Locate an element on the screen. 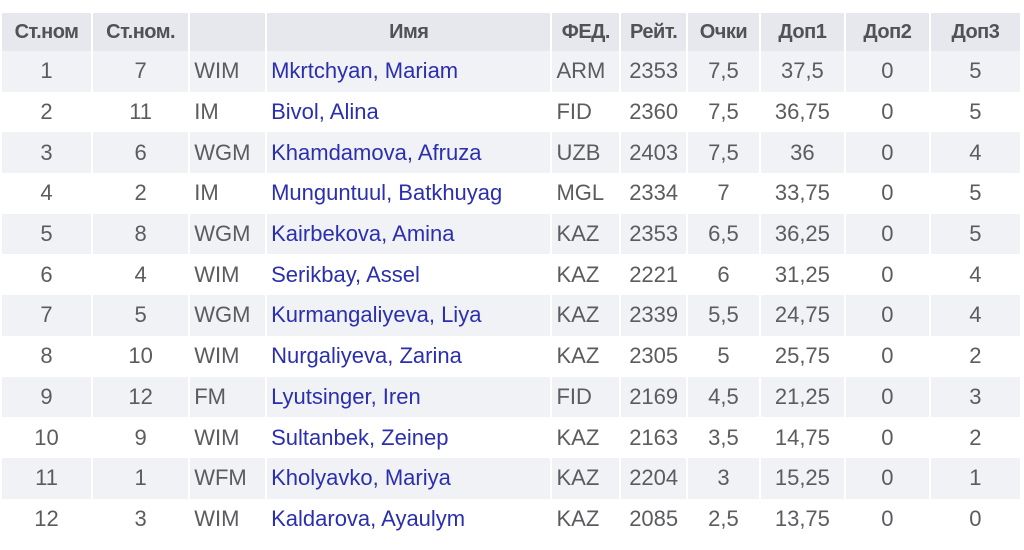 This screenshot has height=550, width=1024. start-number-cell: 8 is located at coordinates (141, 234).